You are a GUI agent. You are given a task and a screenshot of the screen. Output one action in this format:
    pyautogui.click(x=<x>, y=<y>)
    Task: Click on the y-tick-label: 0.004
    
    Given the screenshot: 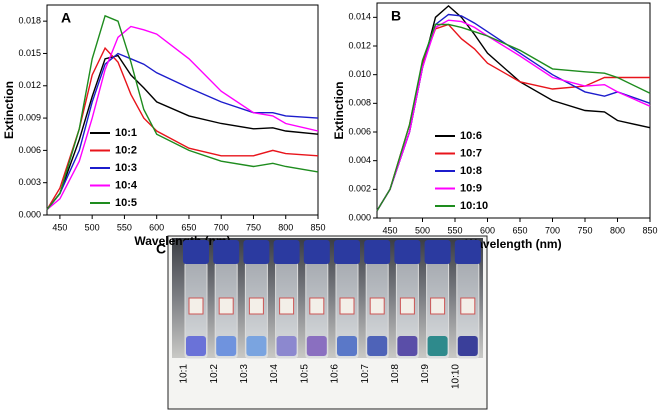 What is the action you would take?
    pyautogui.click(x=359, y=160)
    